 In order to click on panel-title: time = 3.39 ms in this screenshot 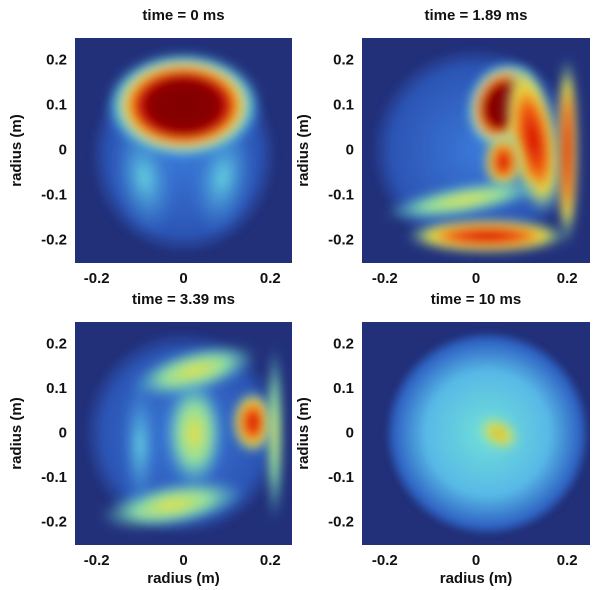, I will do `click(183, 299)`.